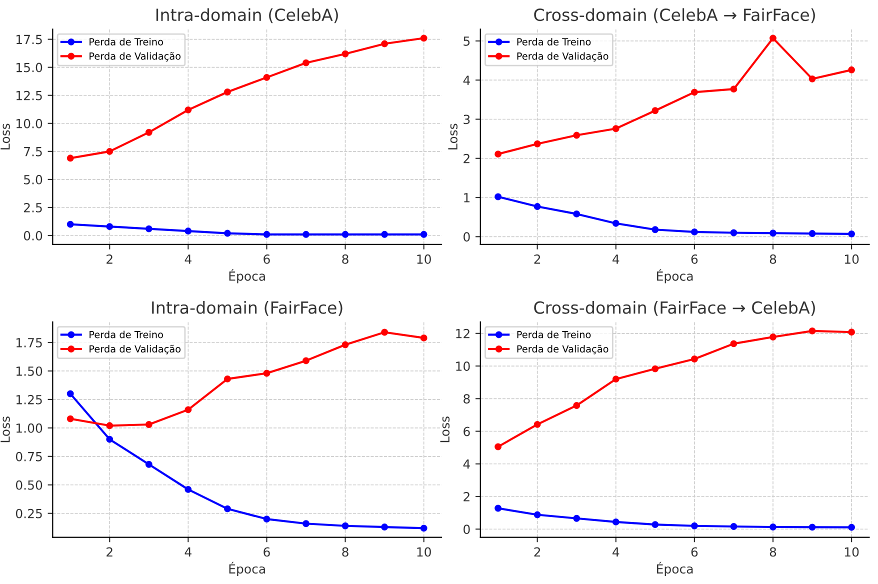 The width and height of the screenshot is (878, 584). What do you see at coordinates (33, 235) in the screenshot?
I see `y-tick-label: 0.0` at bounding box center [33, 235].